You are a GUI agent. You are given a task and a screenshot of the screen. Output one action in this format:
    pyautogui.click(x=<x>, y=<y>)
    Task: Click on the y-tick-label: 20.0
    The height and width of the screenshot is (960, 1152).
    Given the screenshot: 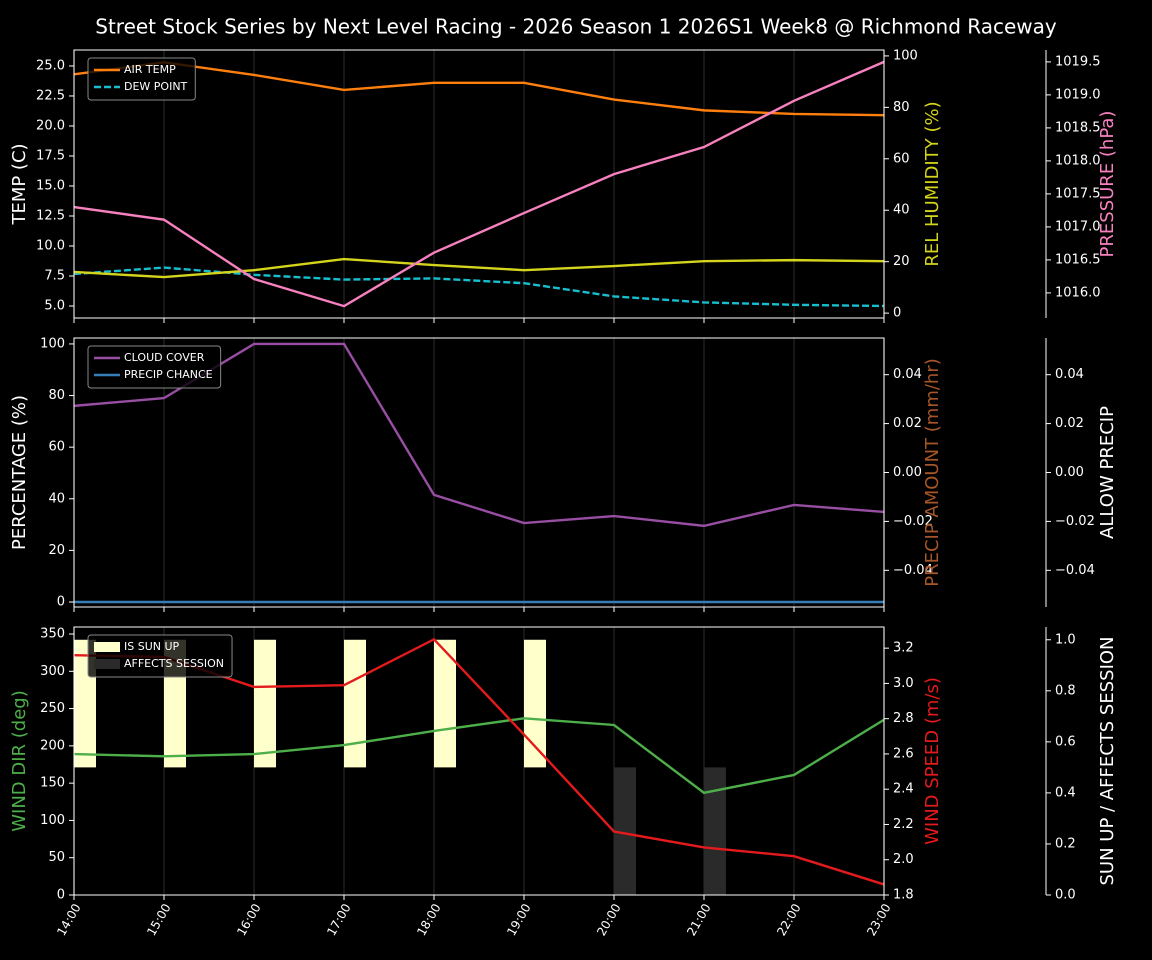 What is the action you would take?
    pyautogui.click(x=50, y=125)
    